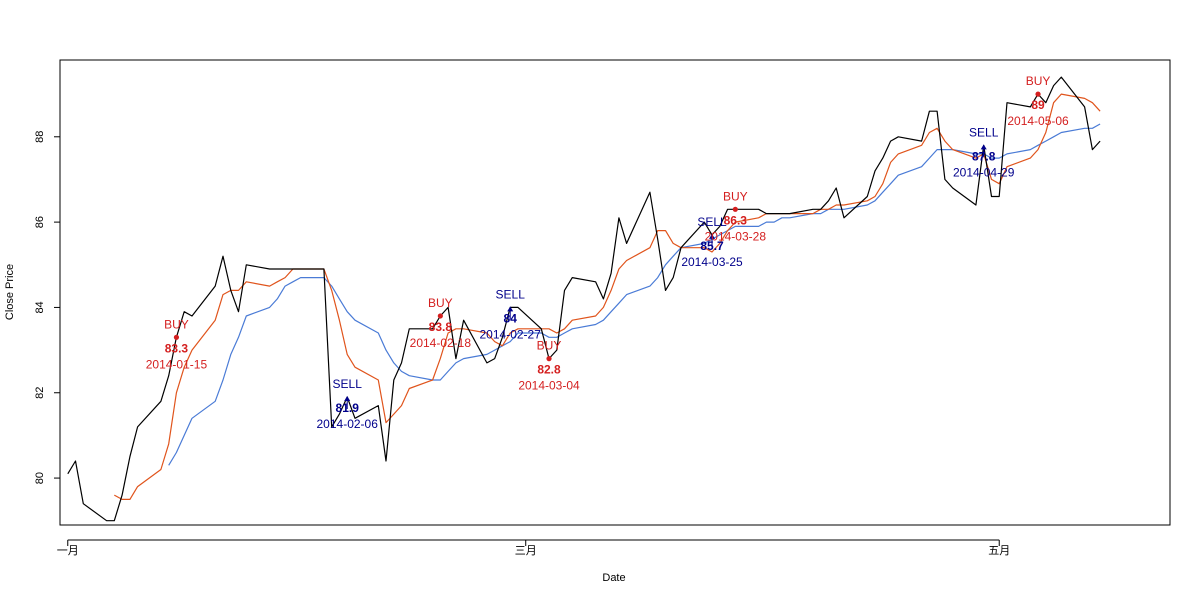 This screenshot has height=600, width=1200. What do you see at coordinates (441, 343) in the screenshot?
I see `signal-date: 2014-02-18` at bounding box center [441, 343].